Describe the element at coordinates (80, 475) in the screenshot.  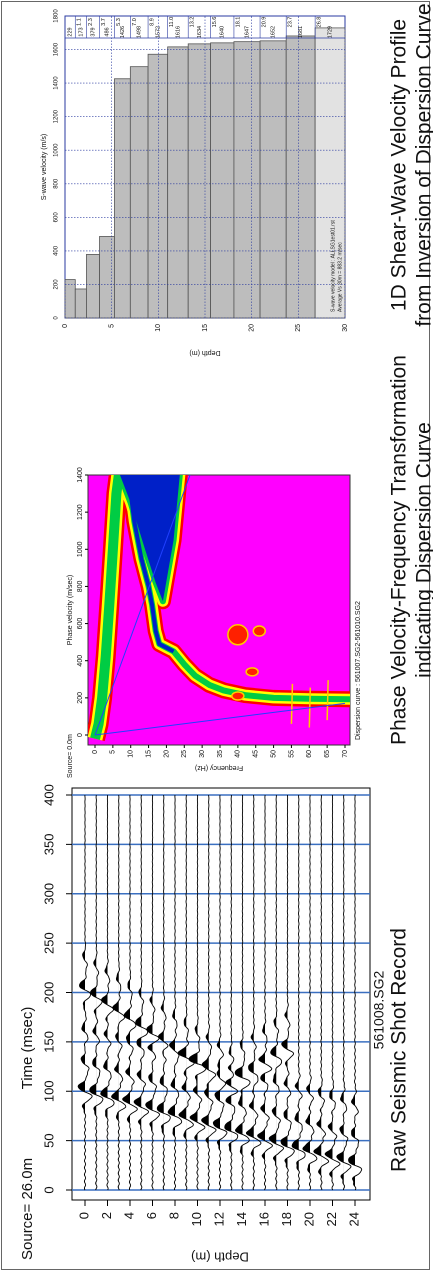
I see `x-tick-label: 1400` at that location.